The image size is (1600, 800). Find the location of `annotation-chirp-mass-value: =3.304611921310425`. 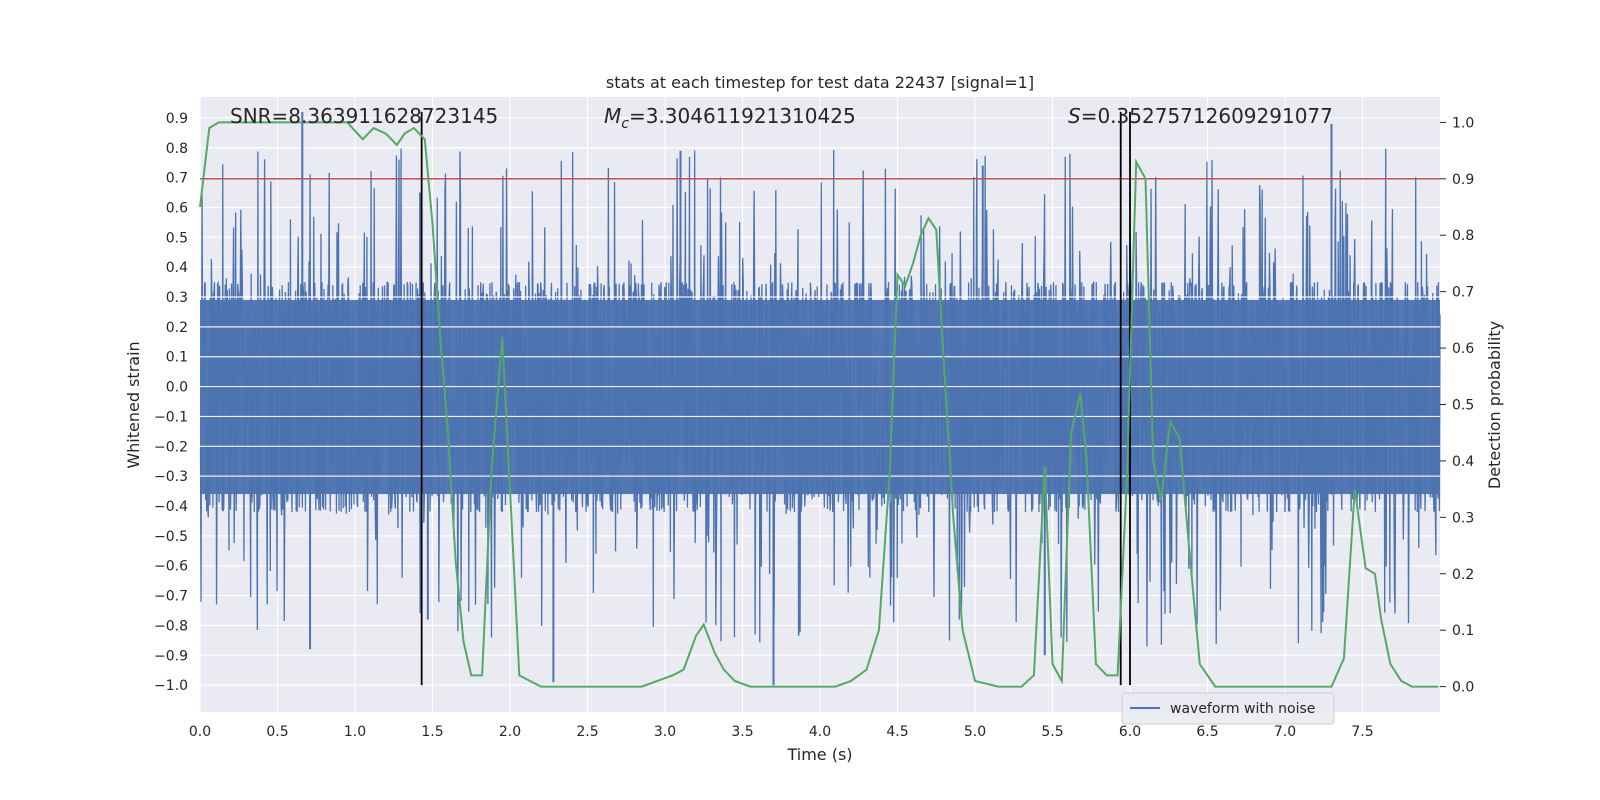

annotation-chirp-mass-value: =3.304611921310425 is located at coordinates (742, 116).